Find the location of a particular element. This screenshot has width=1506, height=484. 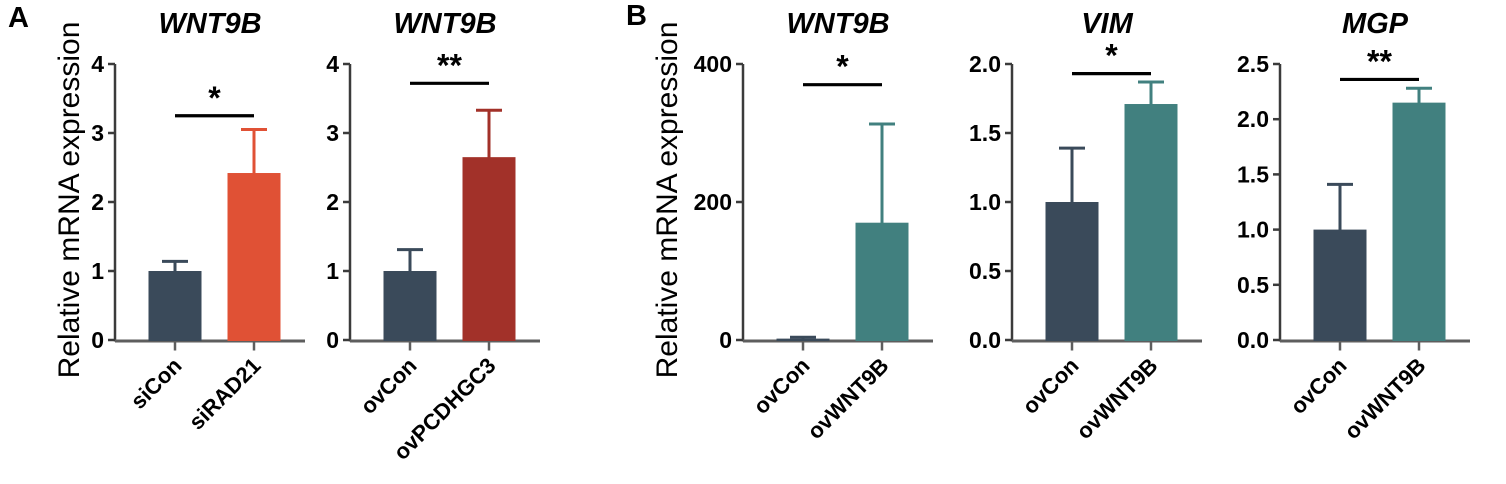

chart-title: VIM is located at coordinates (1107, 24).